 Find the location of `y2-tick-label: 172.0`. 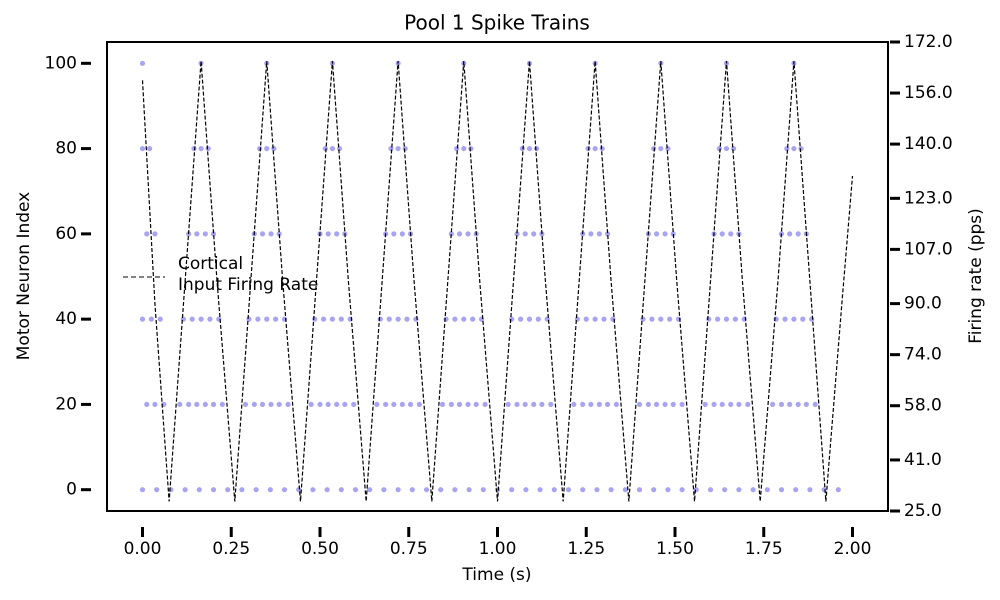

y2-tick-label: 172.0 is located at coordinates (928, 42).